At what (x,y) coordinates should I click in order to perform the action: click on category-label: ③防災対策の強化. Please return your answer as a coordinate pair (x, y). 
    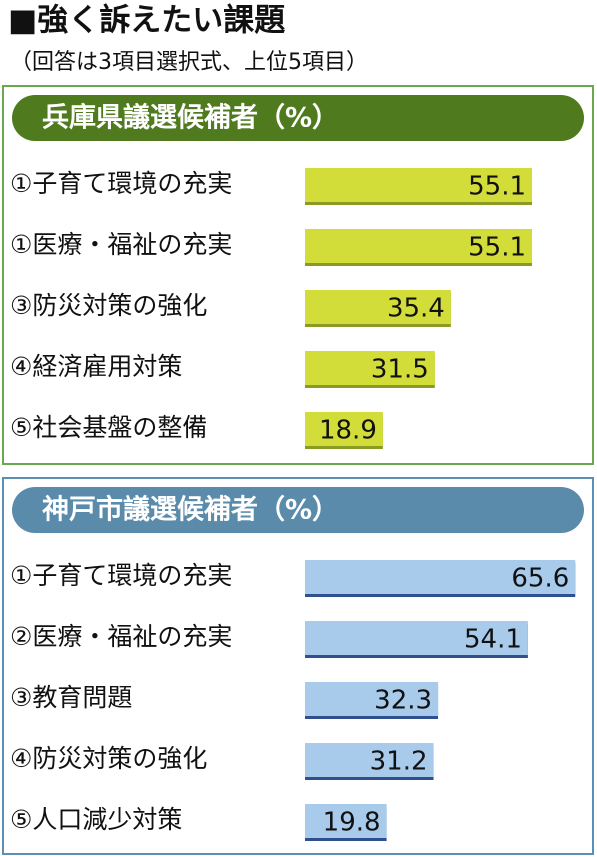
    Looking at the image, I should click on (108, 305).